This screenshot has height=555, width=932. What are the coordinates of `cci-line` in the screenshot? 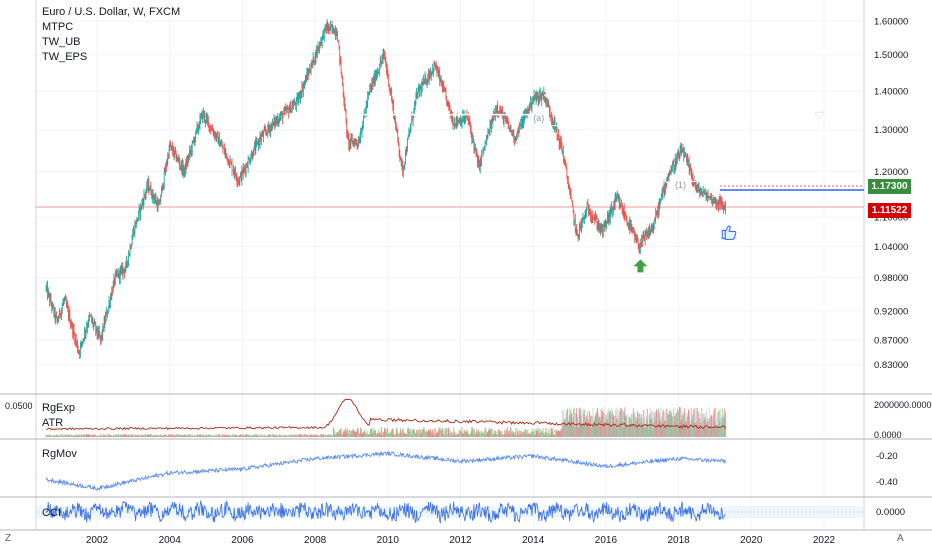 It's located at (385, 512).